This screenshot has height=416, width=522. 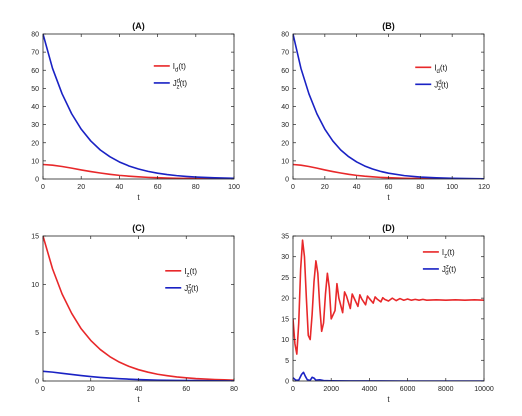 What do you see at coordinates (285, 237) in the screenshot?
I see `y-tick-label: 35` at bounding box center [285, 237].